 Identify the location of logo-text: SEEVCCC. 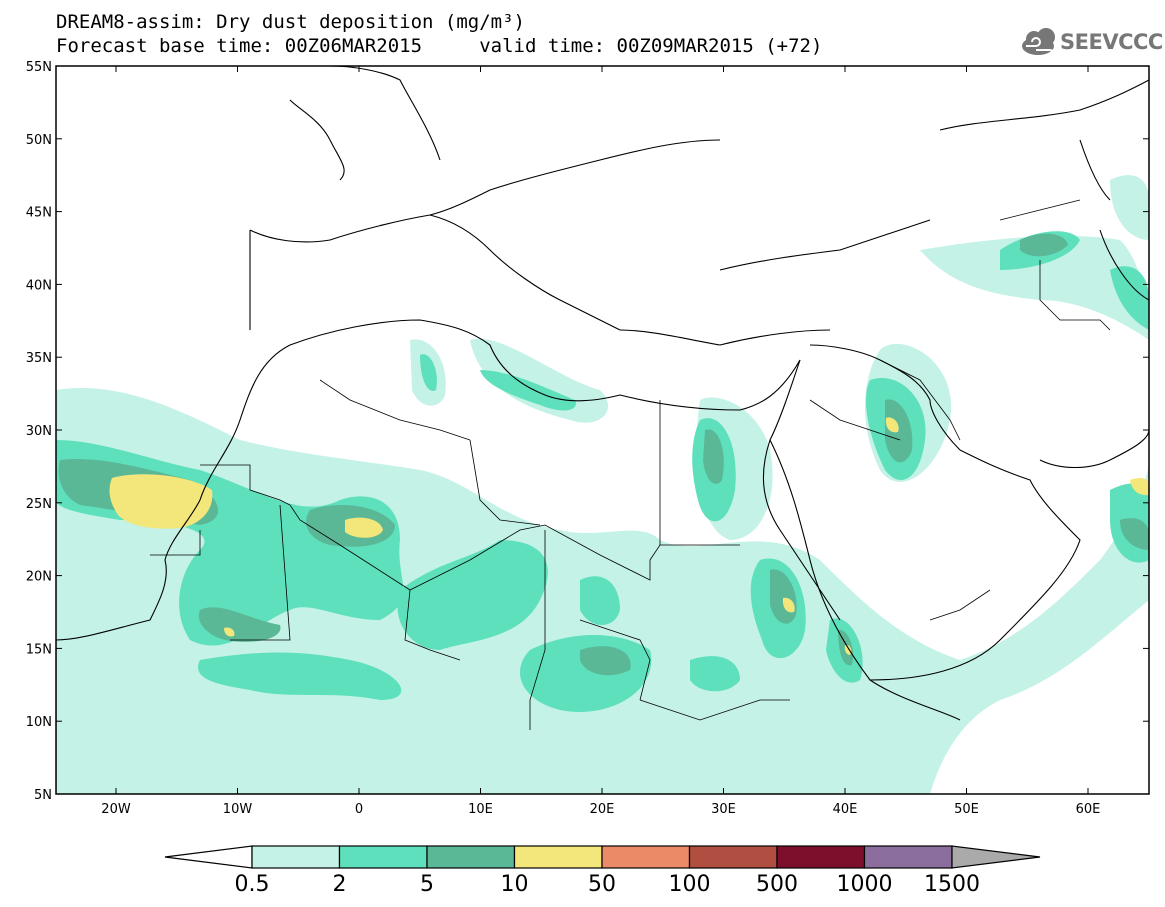
(1111, 42).